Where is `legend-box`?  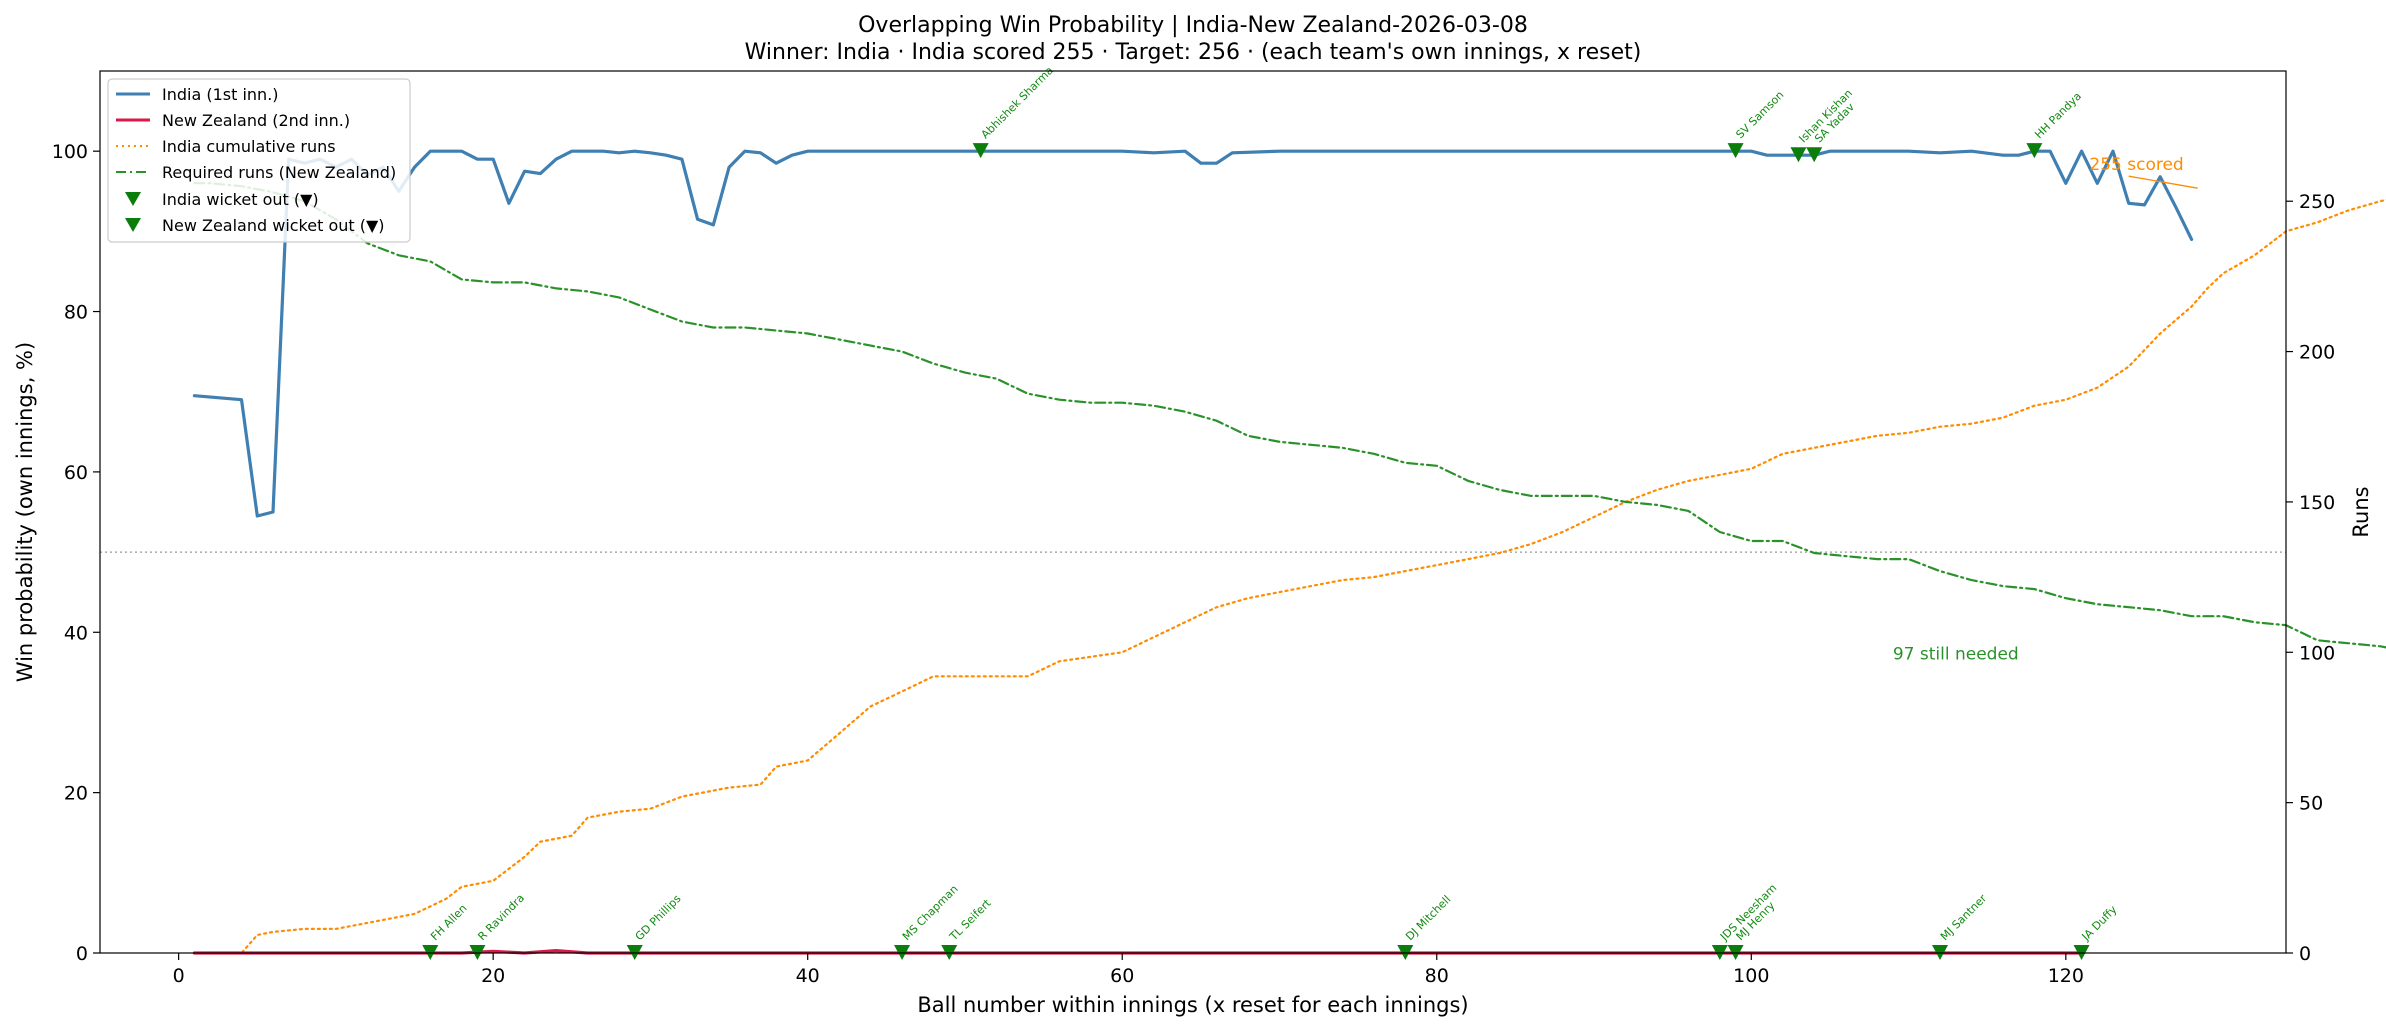 legend-box is located at coordinates (259, 160).